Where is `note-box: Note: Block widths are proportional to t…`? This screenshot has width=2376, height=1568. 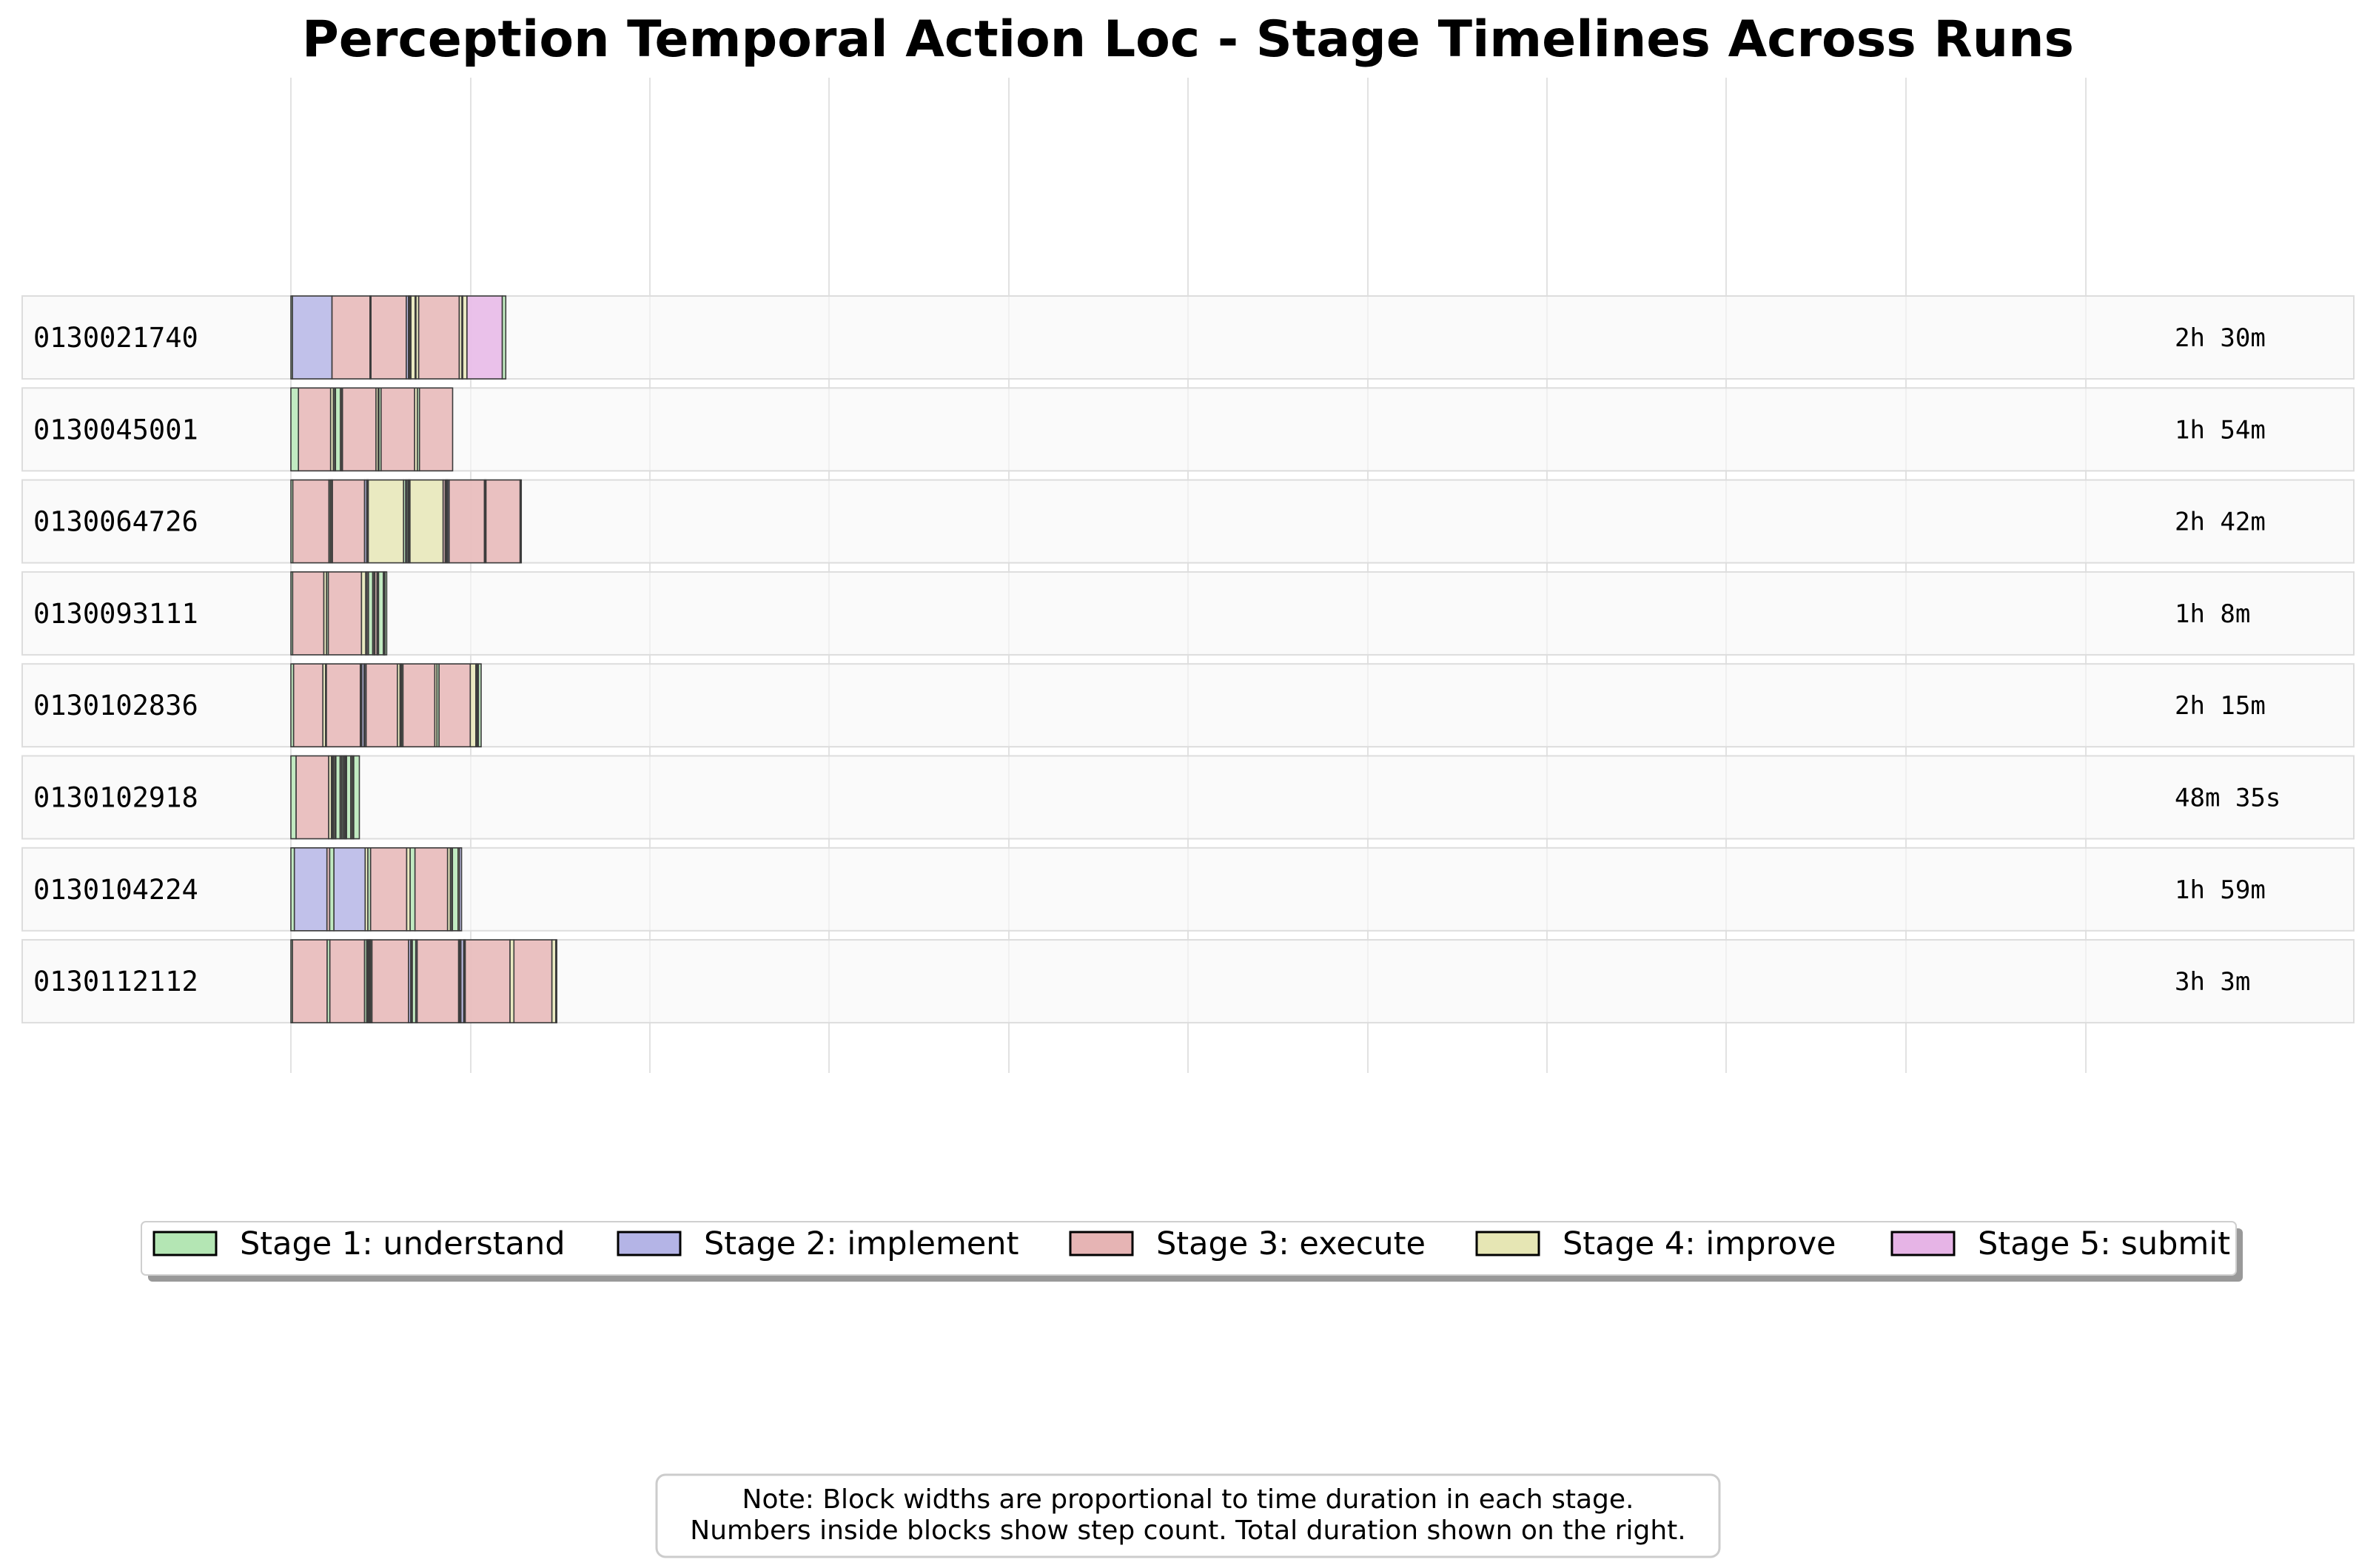 note-box: Note: Block widths are proportional to t… is located at coordinates (1188, 1515).